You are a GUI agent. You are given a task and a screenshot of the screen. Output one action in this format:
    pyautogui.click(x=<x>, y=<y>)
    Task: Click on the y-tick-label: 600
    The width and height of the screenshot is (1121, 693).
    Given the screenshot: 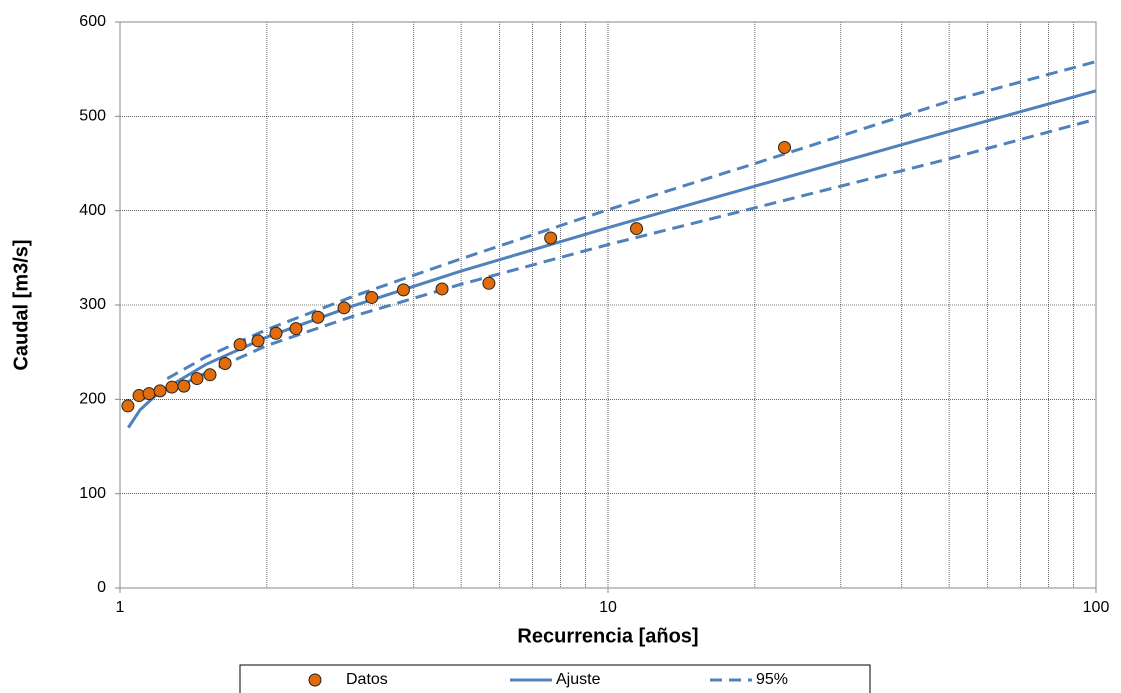 What is the action you would take?
    pyautogui.click(x=92, y=21)
    